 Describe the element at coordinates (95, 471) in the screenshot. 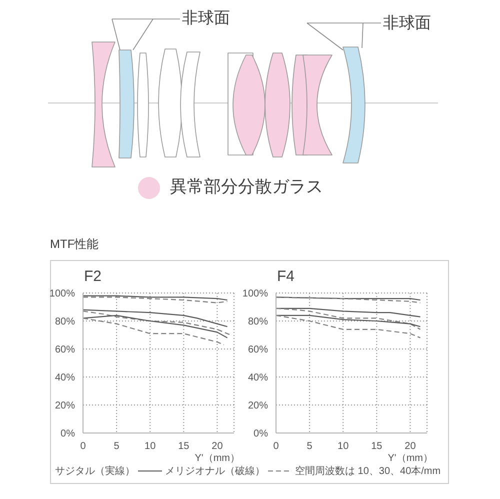

I see `text: サジタル（実線）` at that location.